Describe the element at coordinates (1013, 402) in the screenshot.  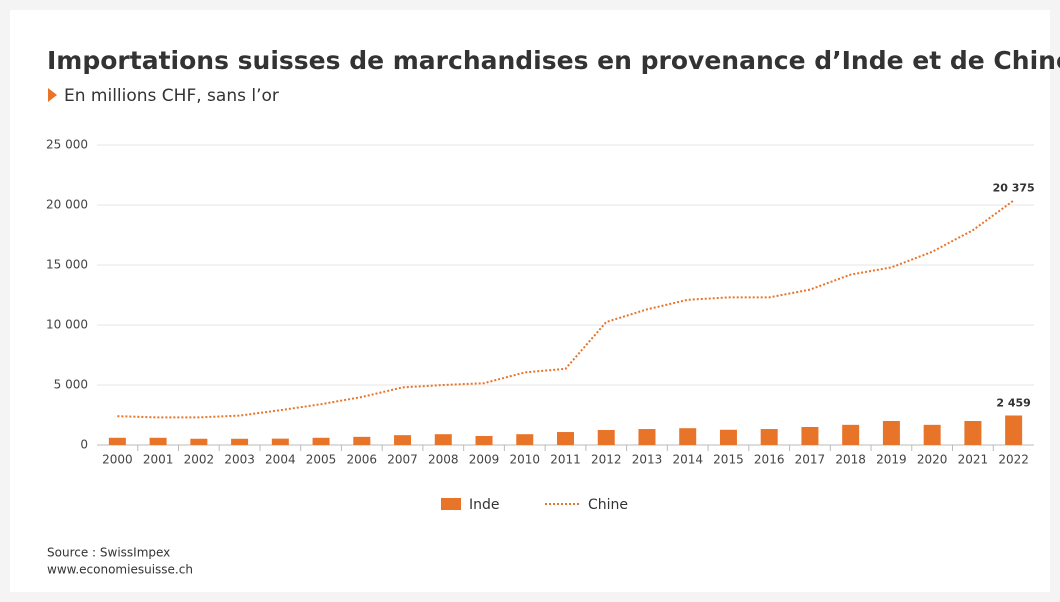
I see `data-label: 2 459` at that location.